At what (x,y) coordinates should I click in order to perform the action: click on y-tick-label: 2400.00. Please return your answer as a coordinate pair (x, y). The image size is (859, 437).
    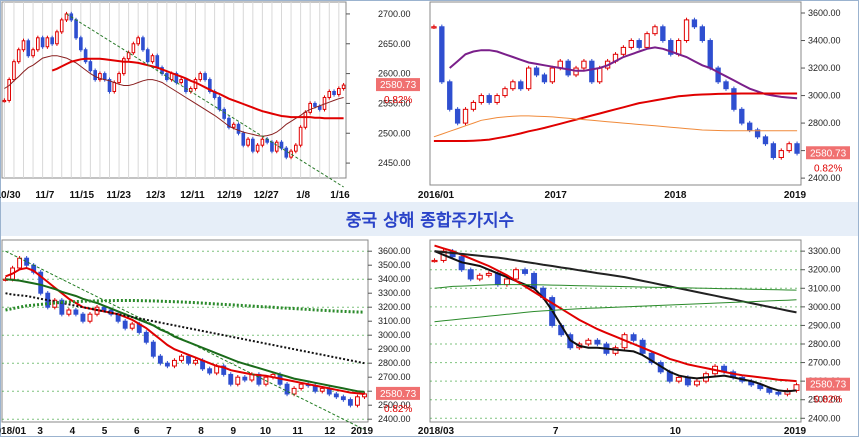
    Looking at the image, I should click on (824, 418).